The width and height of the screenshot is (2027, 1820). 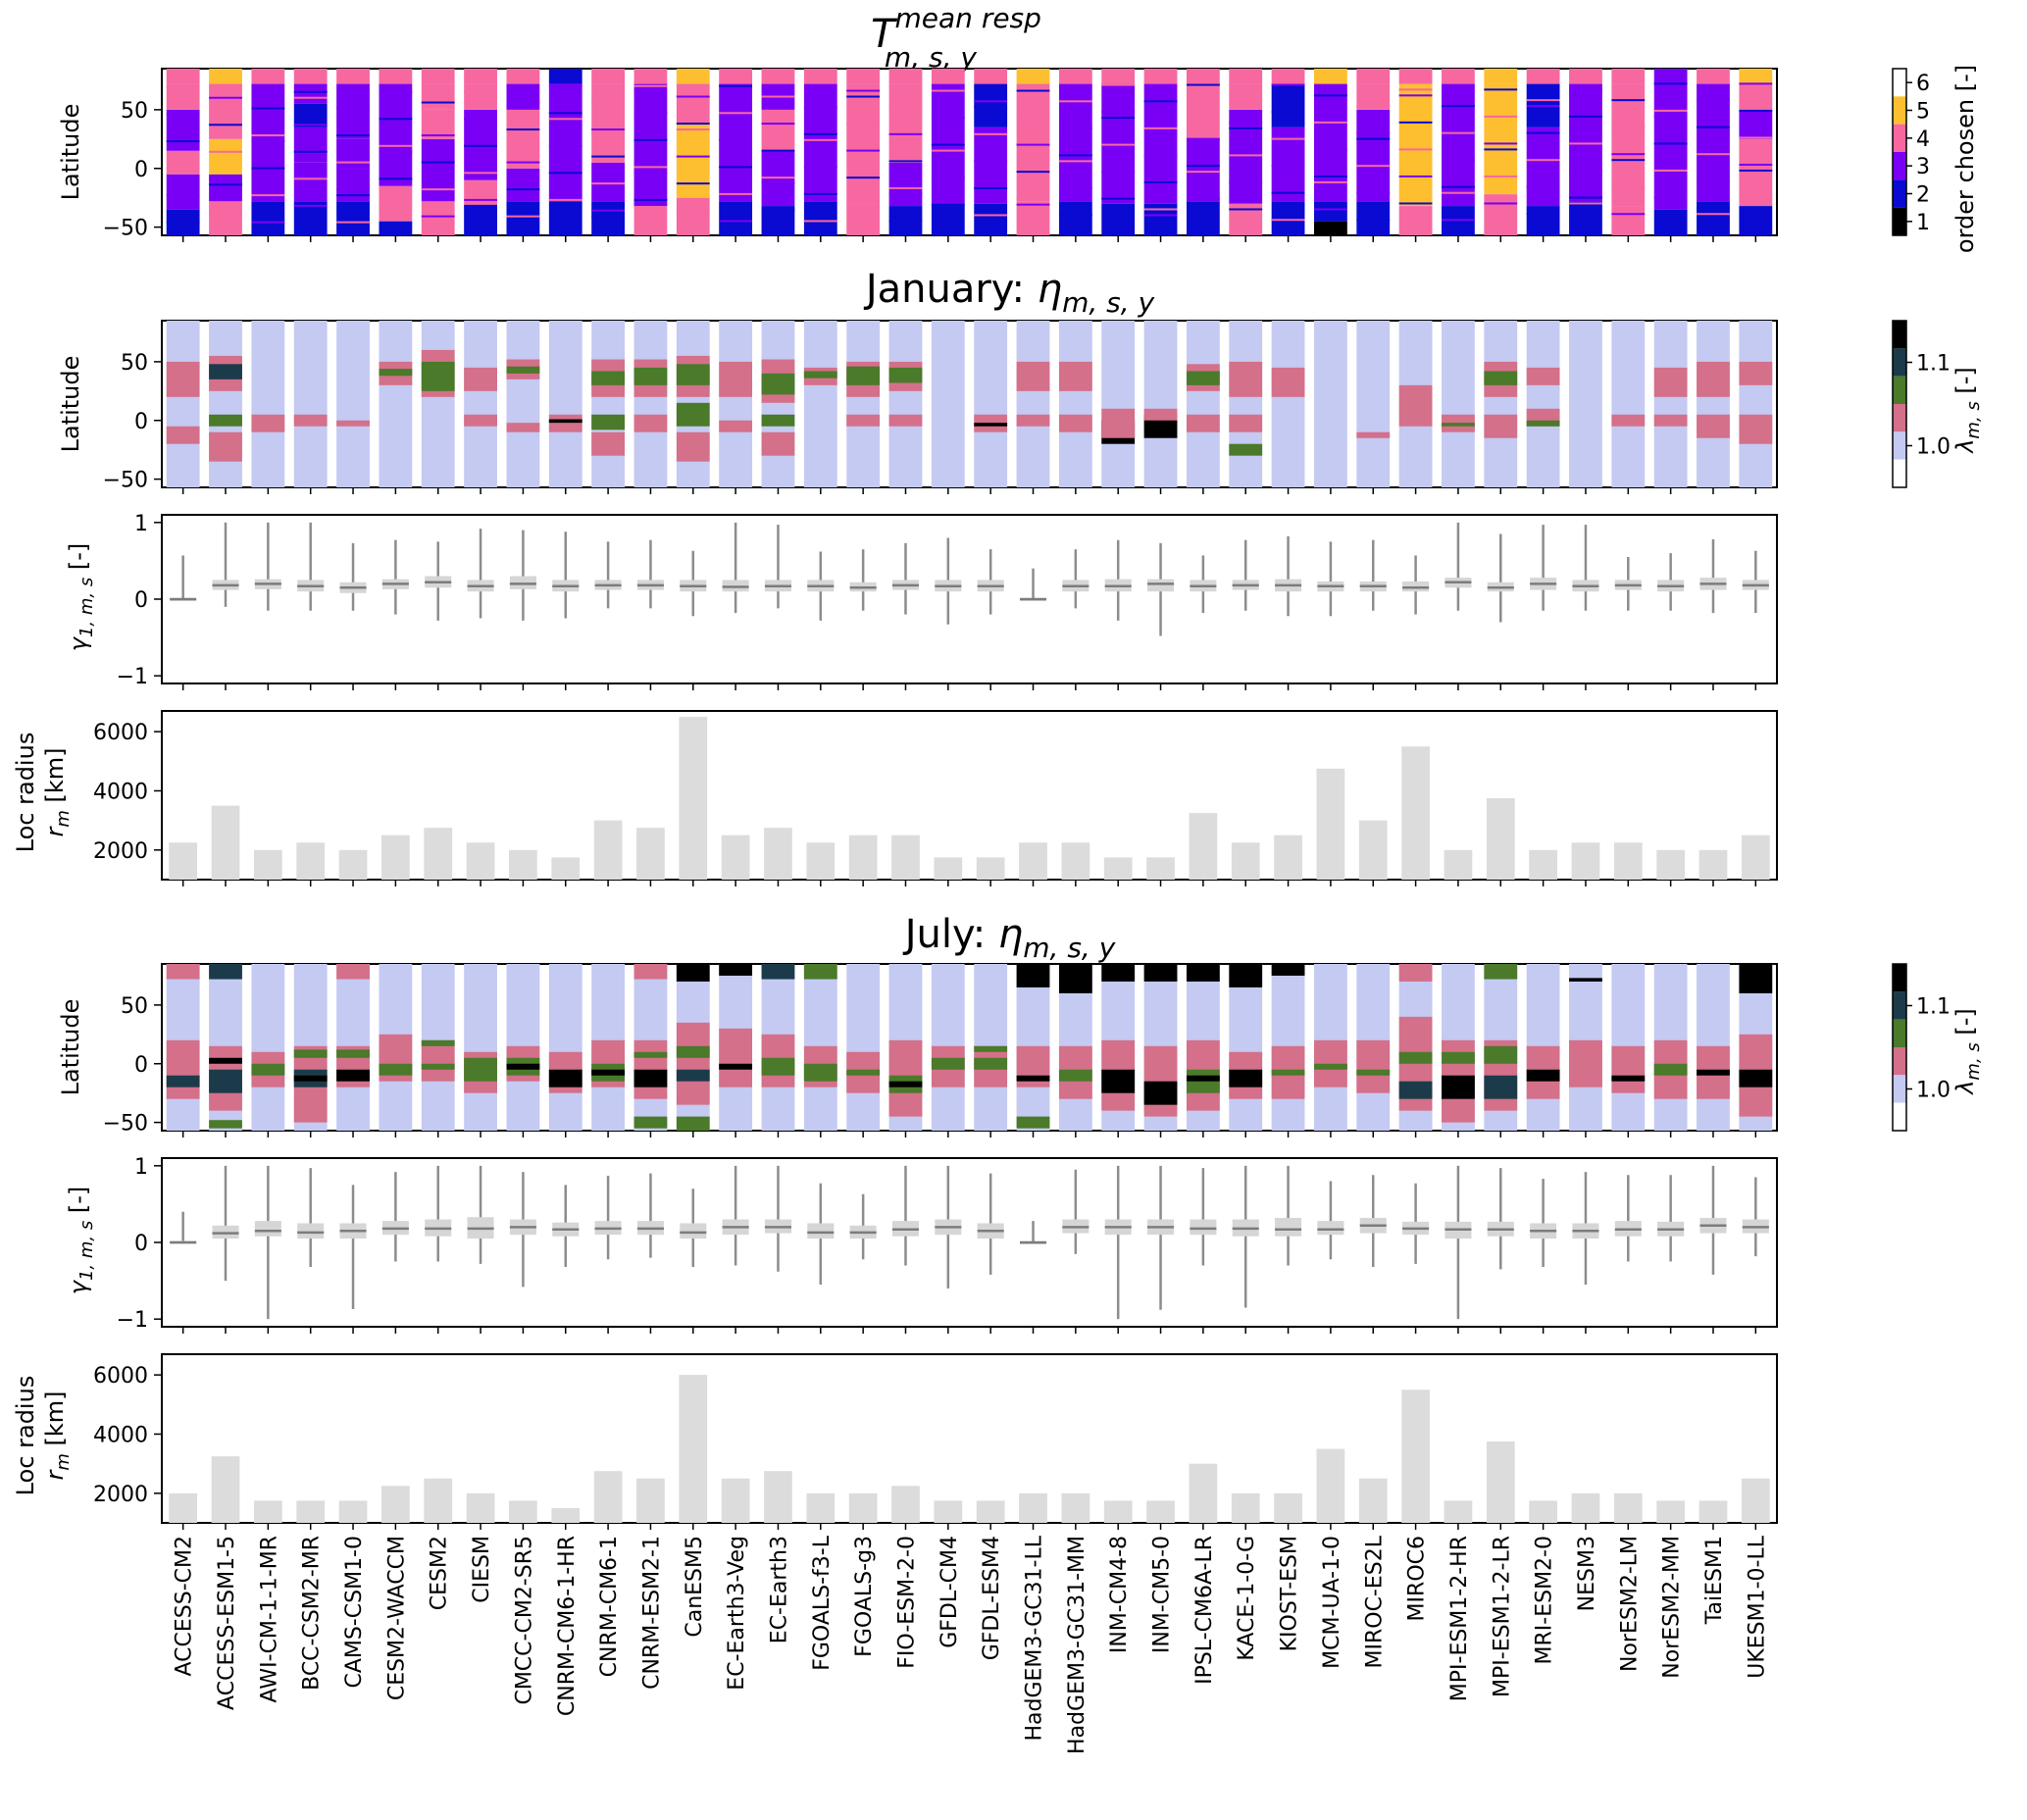 What do you see at coordinates (1899, 193) in the screenshot?
I see `cbar-order-segment` at bounding box center [1899, 193].